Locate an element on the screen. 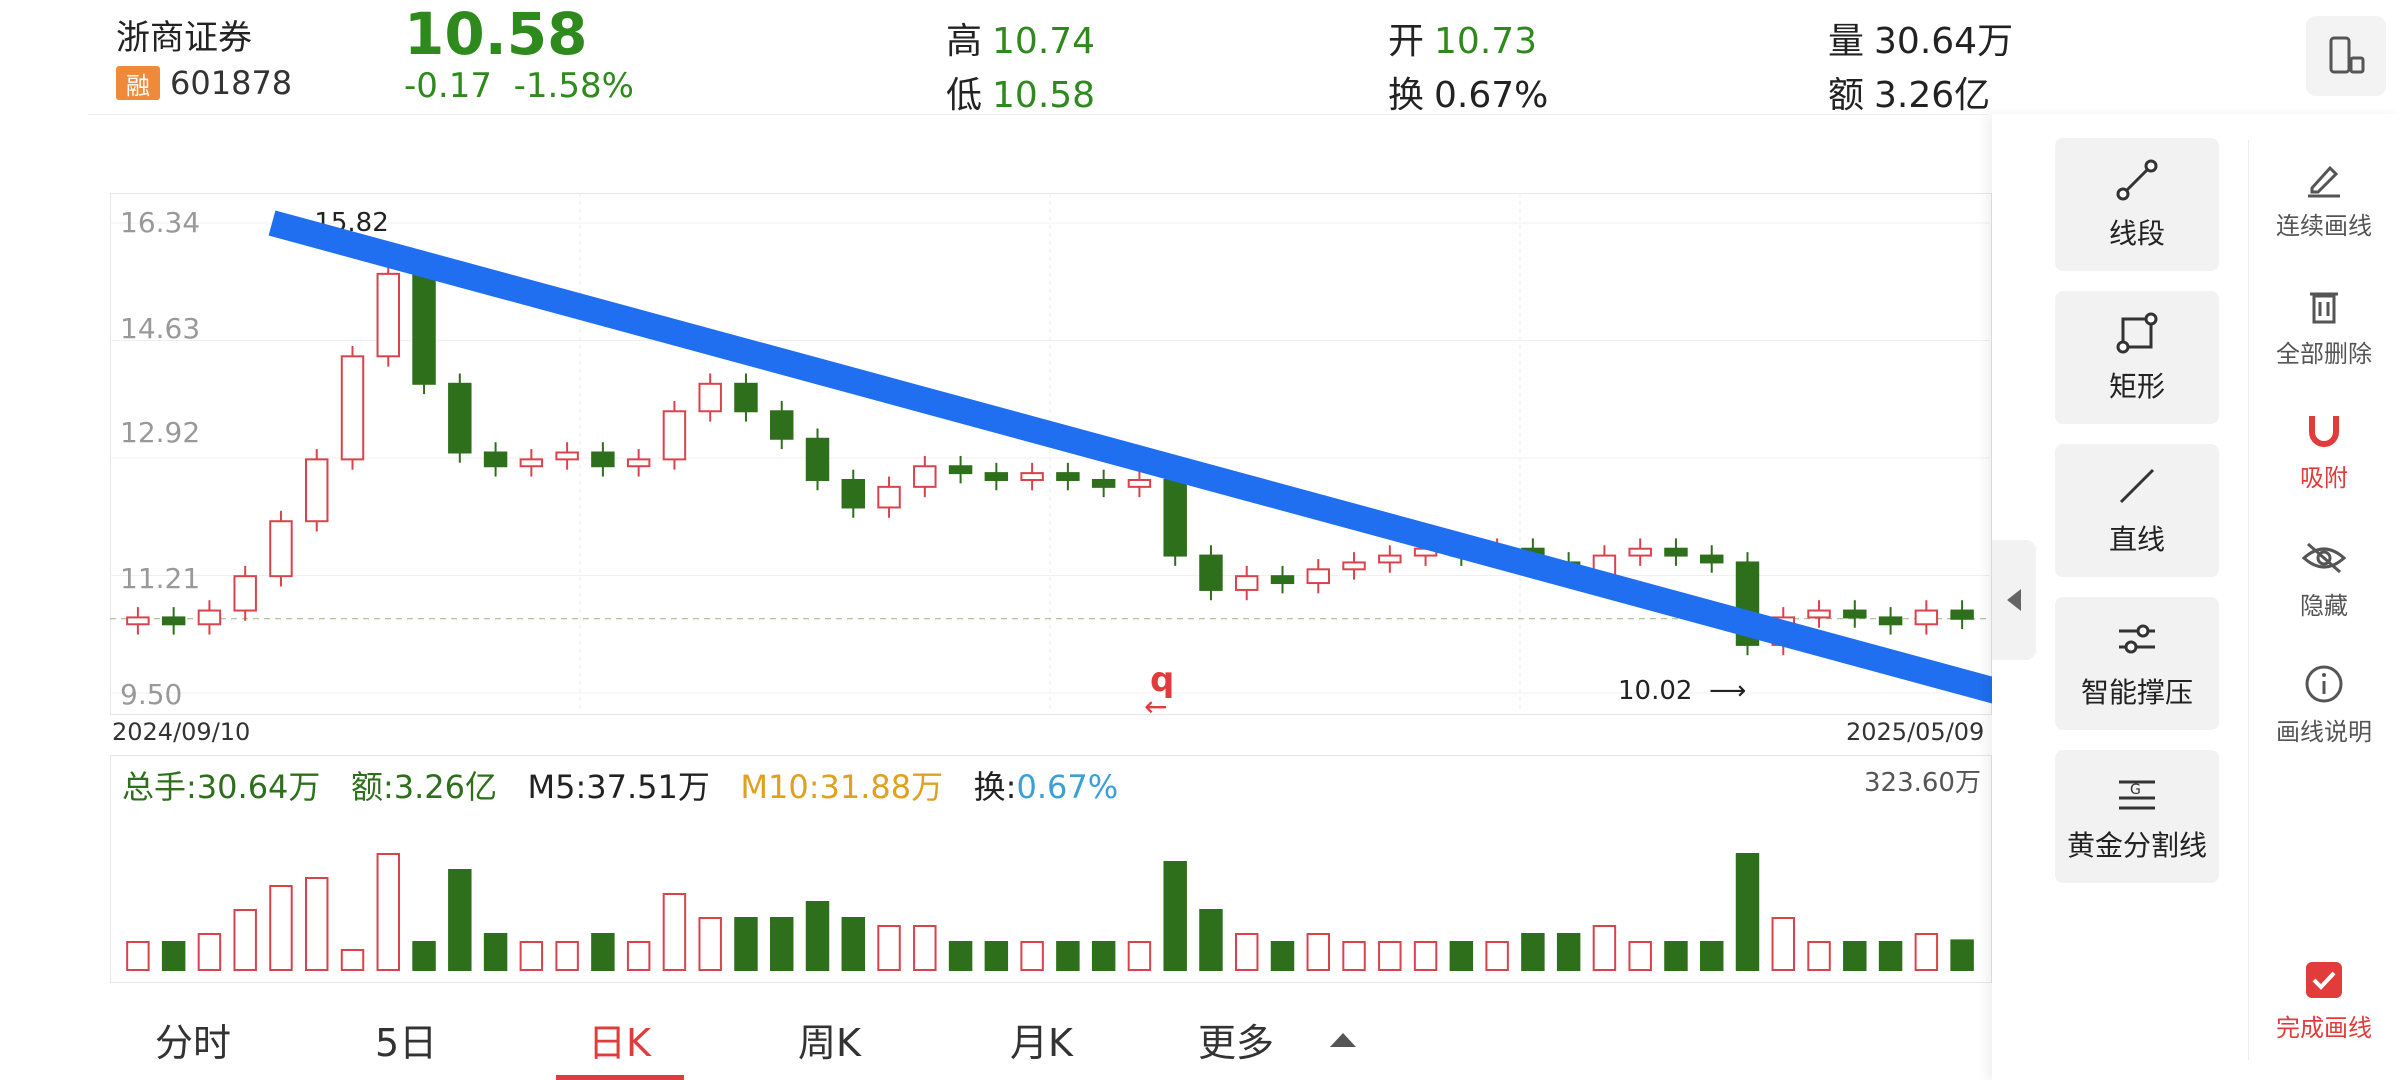 The height and width of the screenshot is (1080, 2400). tab-intraday: 分时 is located at coordinates (193, 1043).